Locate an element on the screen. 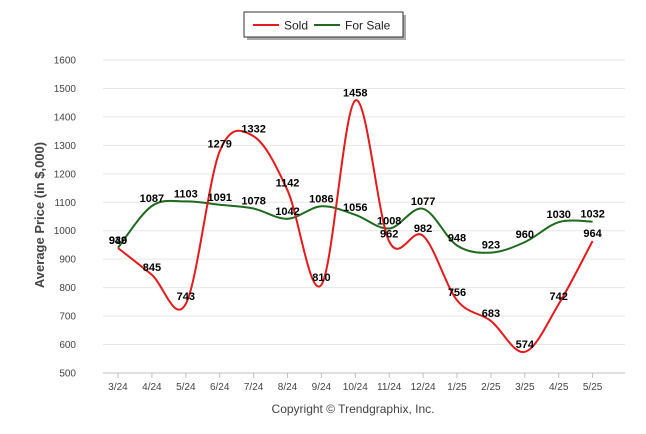 This screenshot has height=434, width=646. x-tick-label: 3/25 is located at coordinates (525, 387).